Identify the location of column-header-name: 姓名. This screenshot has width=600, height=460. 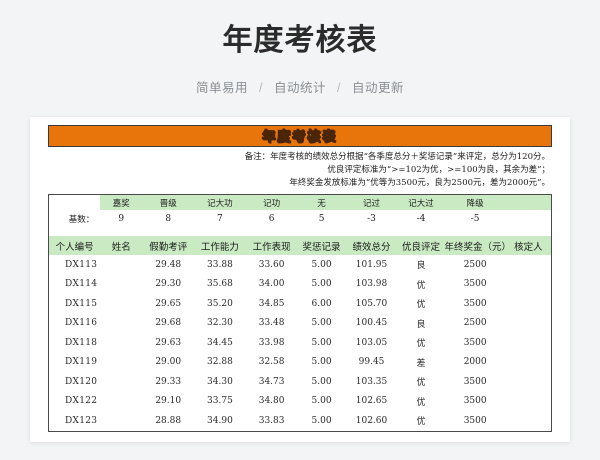
(121, 246).